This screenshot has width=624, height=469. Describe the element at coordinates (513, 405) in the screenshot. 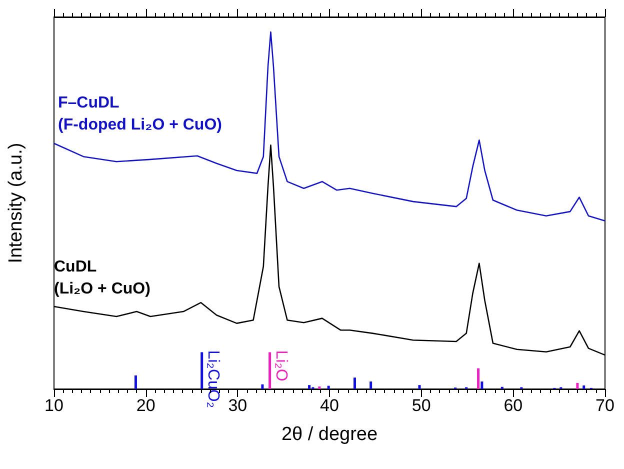

I see `x-tick-label: 60` at that location.